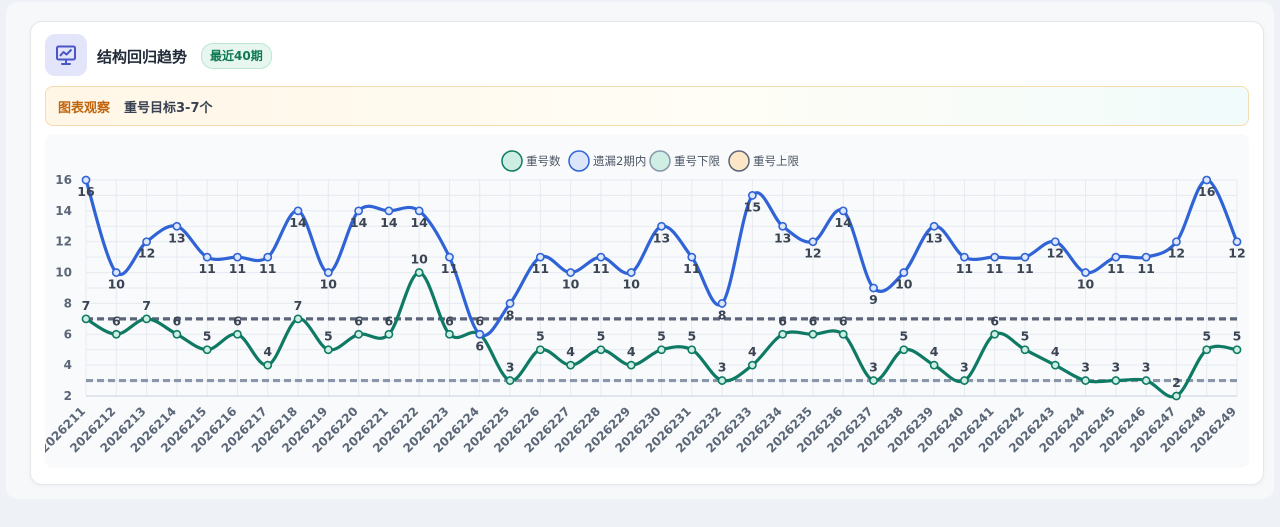 This screenshot has height=527, width=1280. What do you see at coordinates (142, 57) in the screenshot?
I see `card-title: 结构回归趋势` at bounding box center [142, 57].